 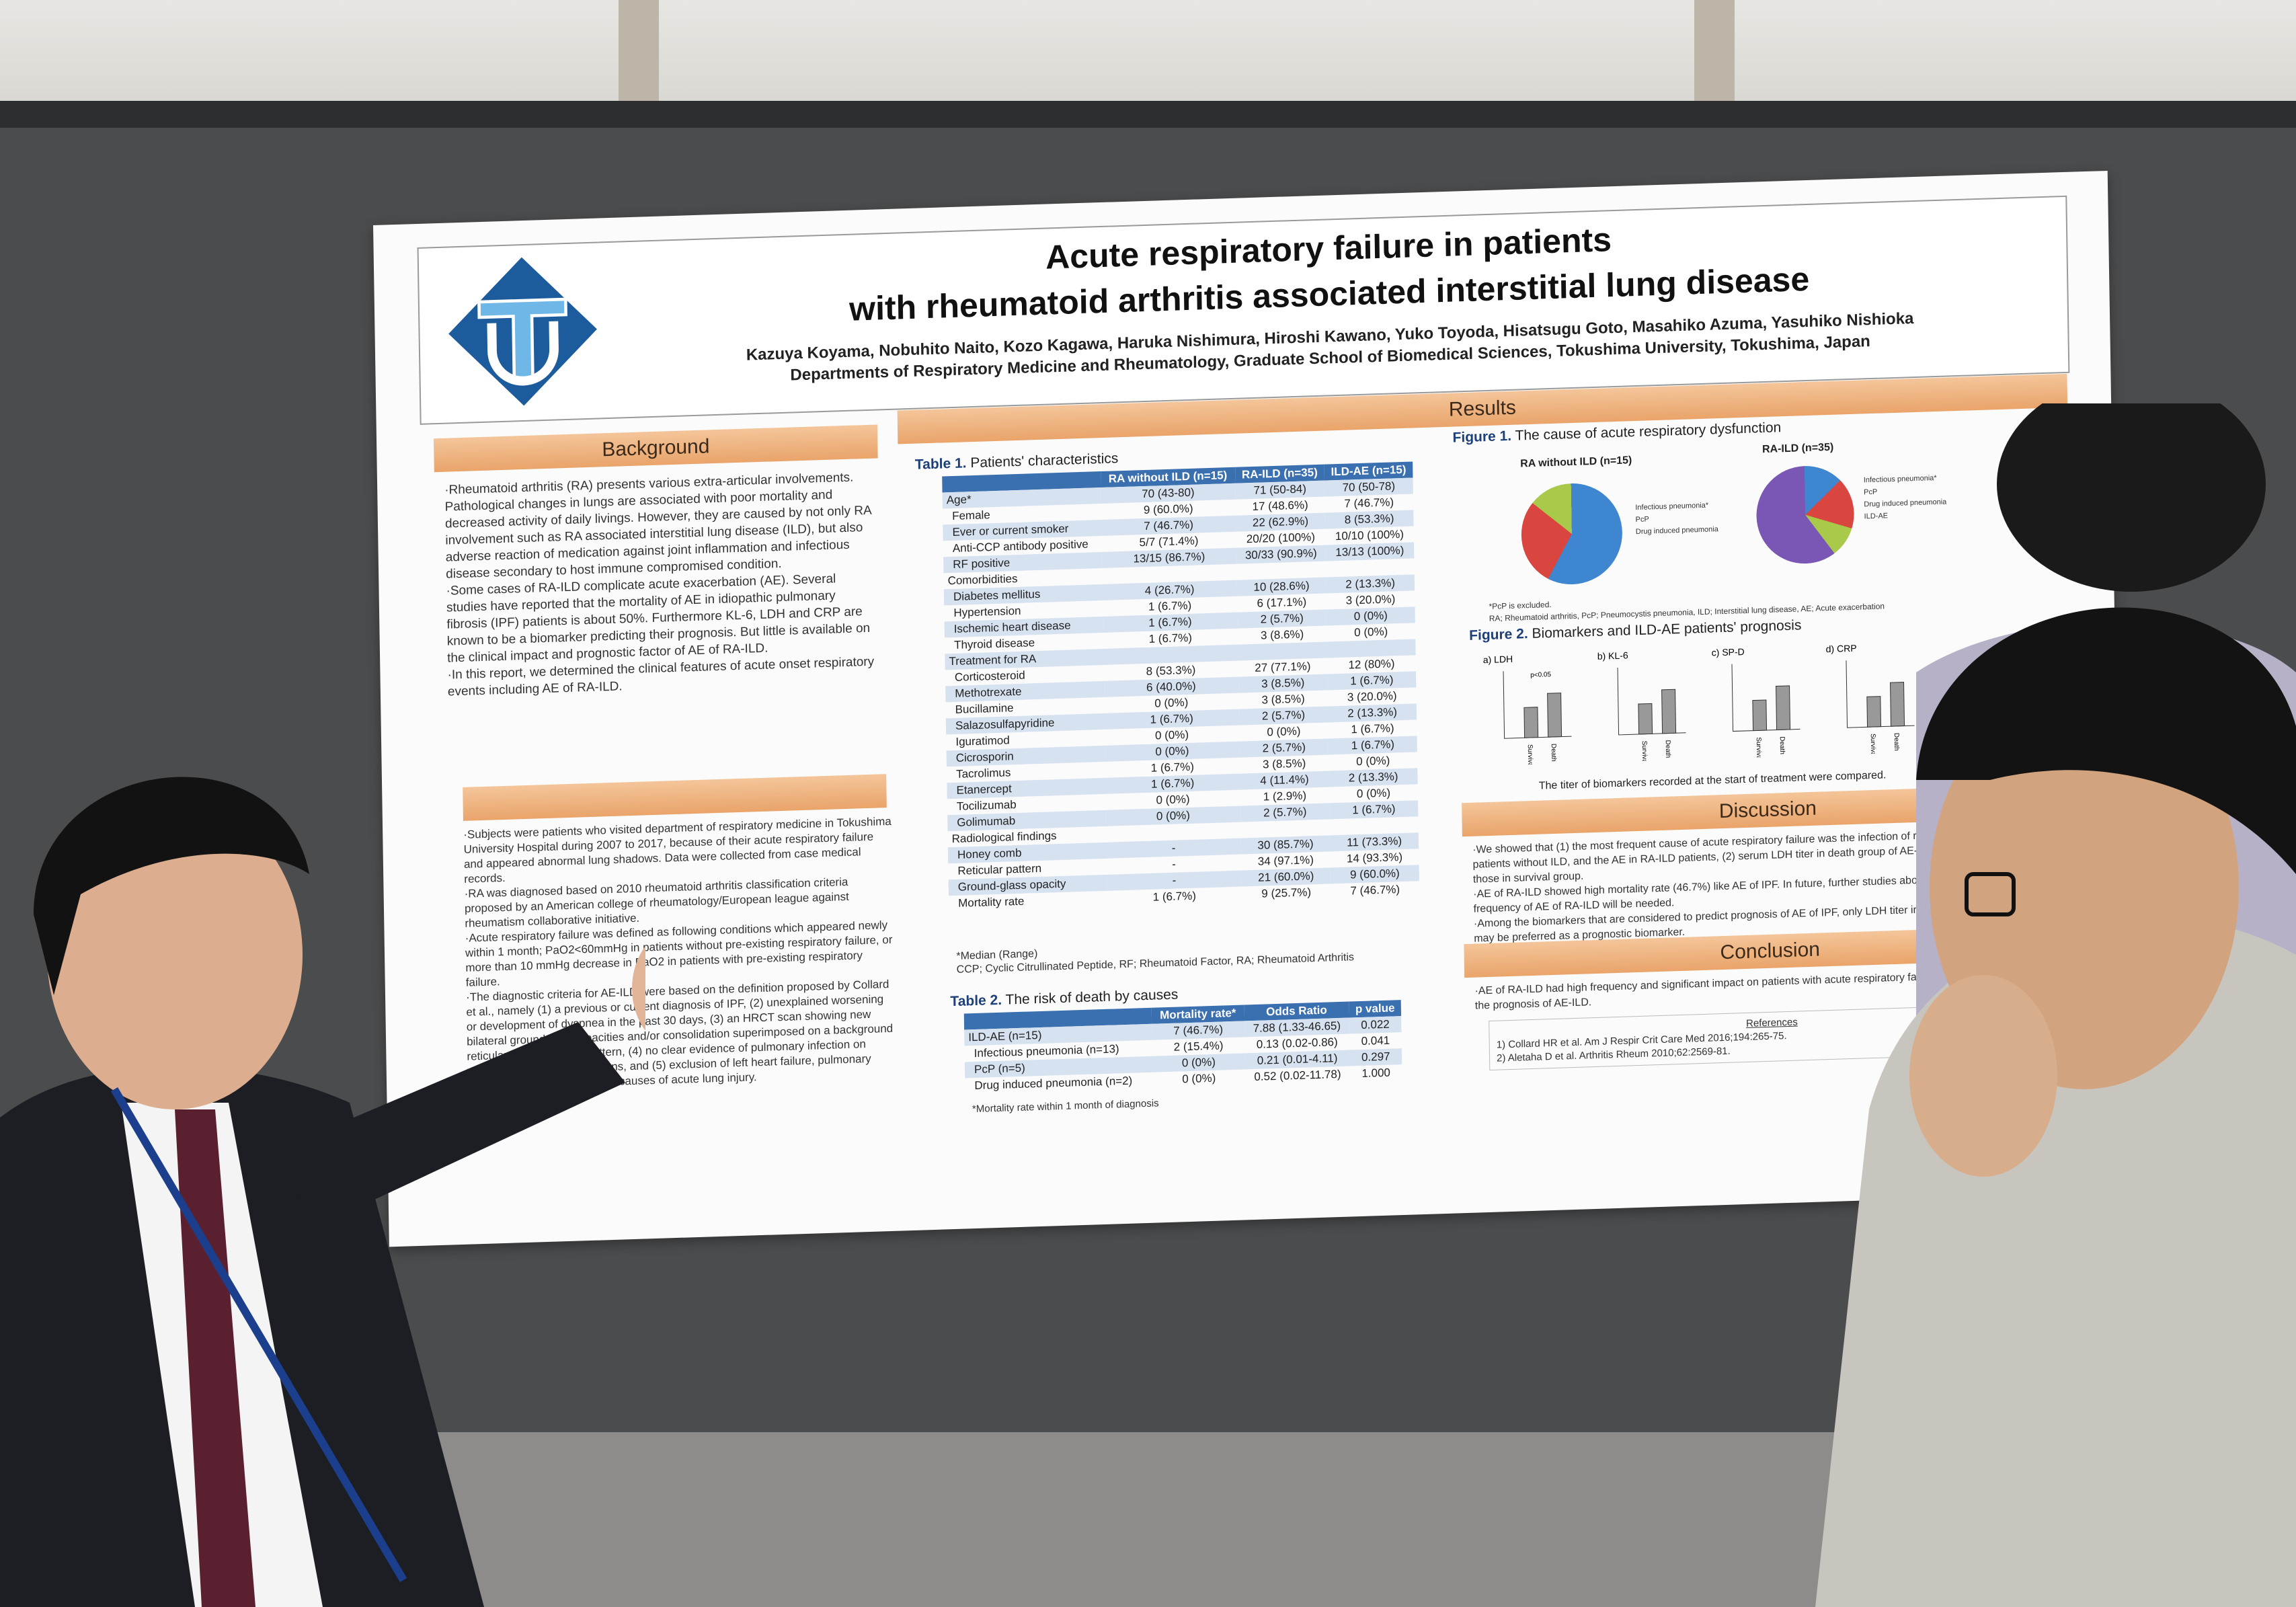 What do you see at coordinates (940, 464) in the screenshot?
I see `table1-label: Table 1.` at bounding box center [940, 464].